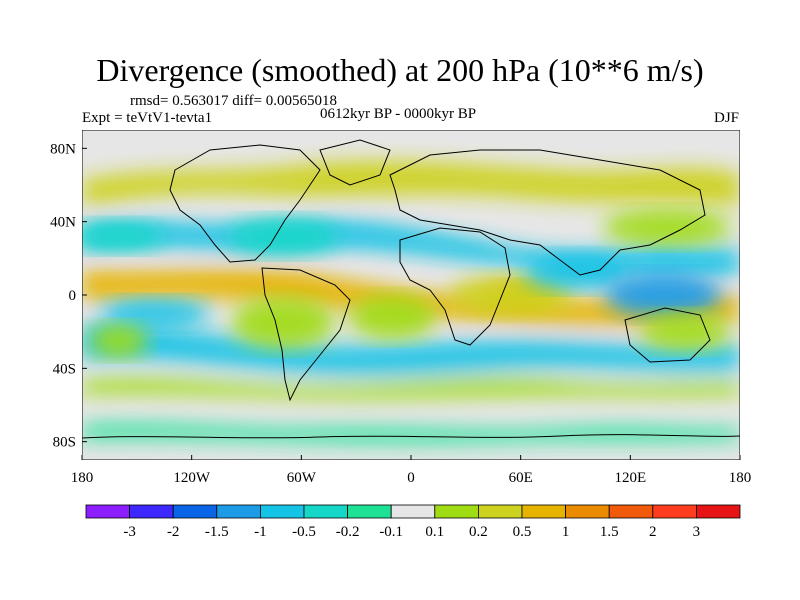 The image size is (800, 600). Describe the element at coordinates (147, 118) in the screenshot. I see `experiment-label: Expt = teVtV1-tevta1` at that location.